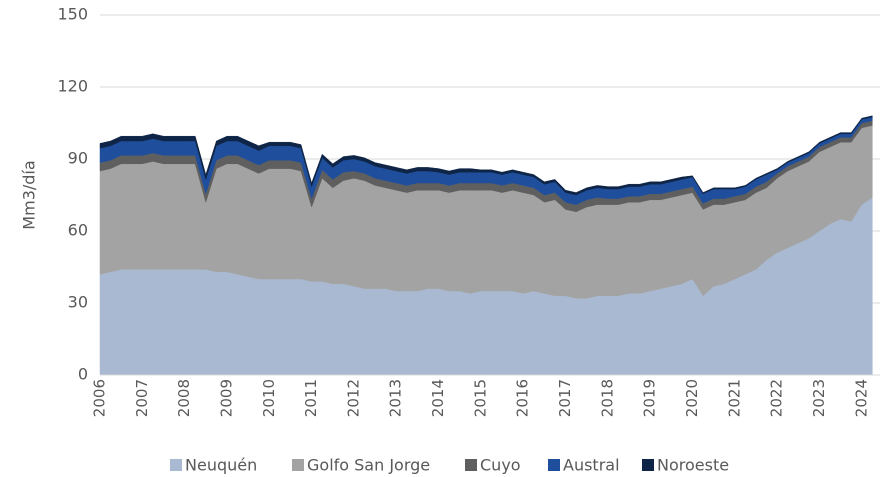 Image resolution: width=881 pixels, height=477 pixels. Describe the element at coordinates (311, 398) in the screenshot. I see `x-tick-label: 2011` at that location.